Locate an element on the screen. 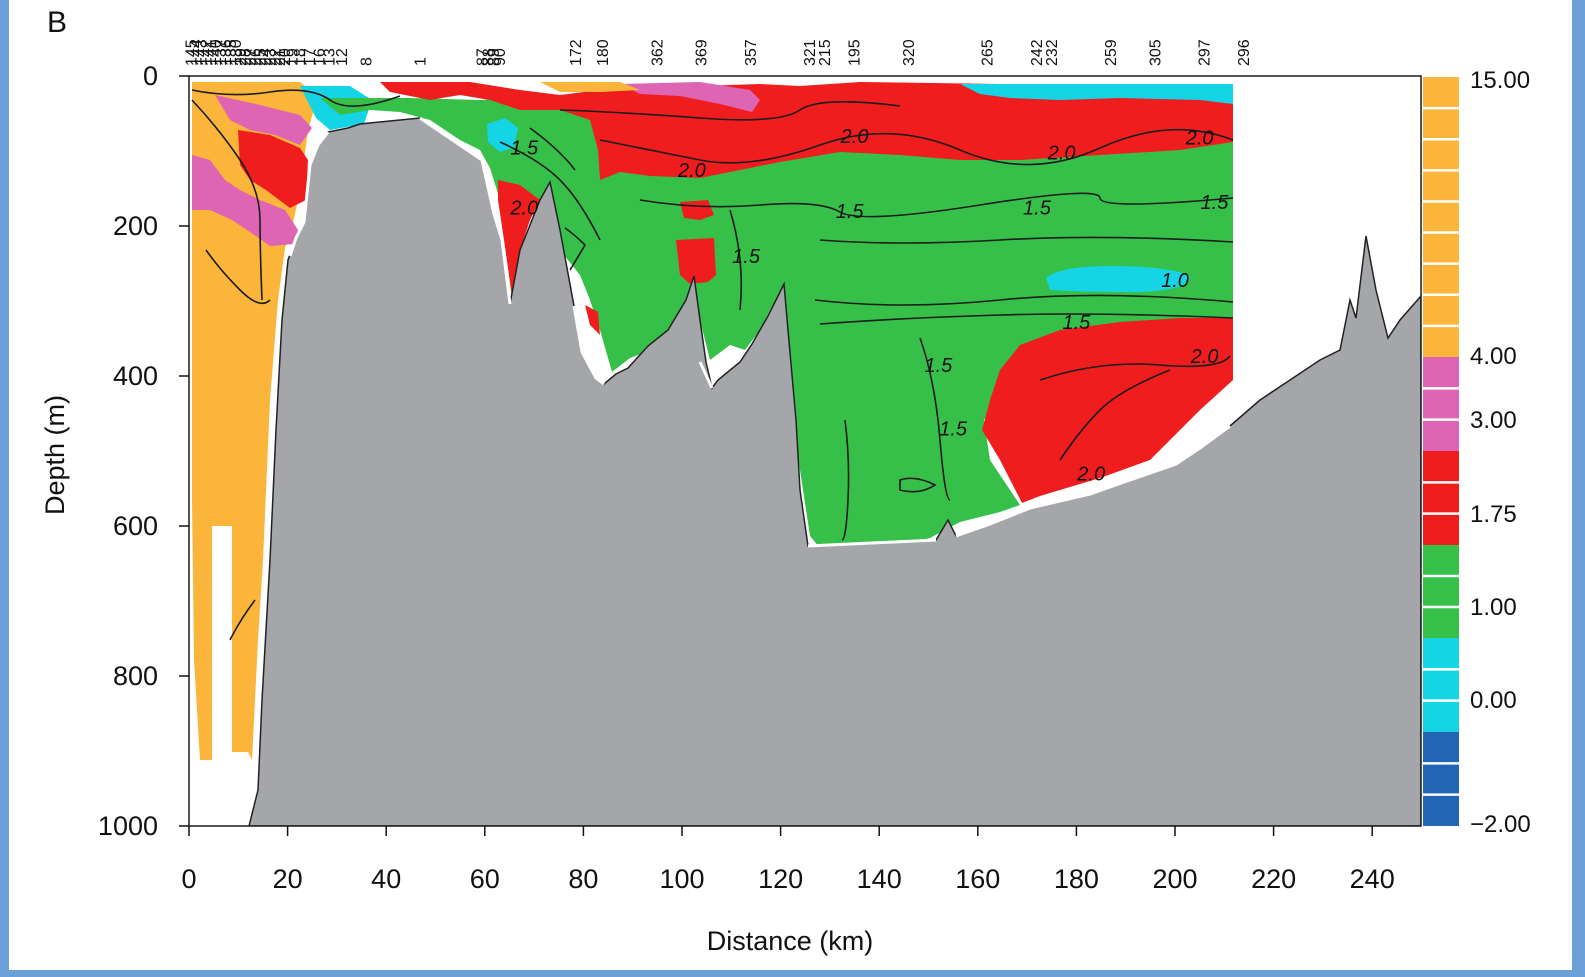 The image size is (1585, 977). pink-water-region is located at coordinates (245, 200).